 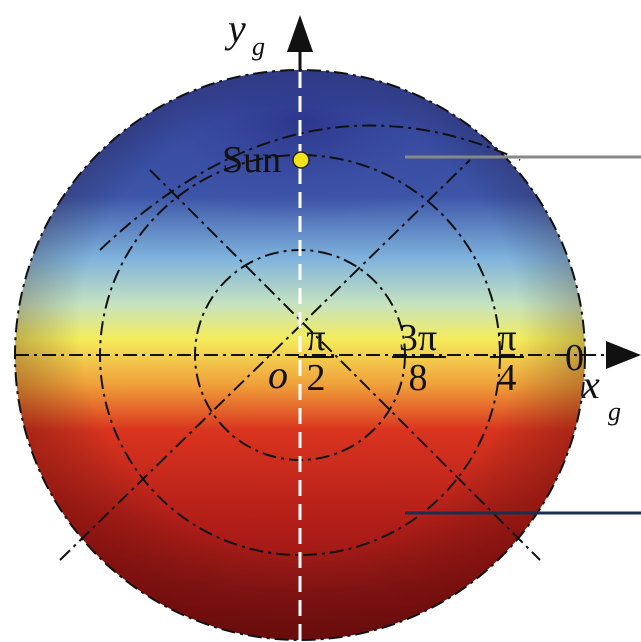 I want to click on numerator: 3π, so click(x=418, y=338).